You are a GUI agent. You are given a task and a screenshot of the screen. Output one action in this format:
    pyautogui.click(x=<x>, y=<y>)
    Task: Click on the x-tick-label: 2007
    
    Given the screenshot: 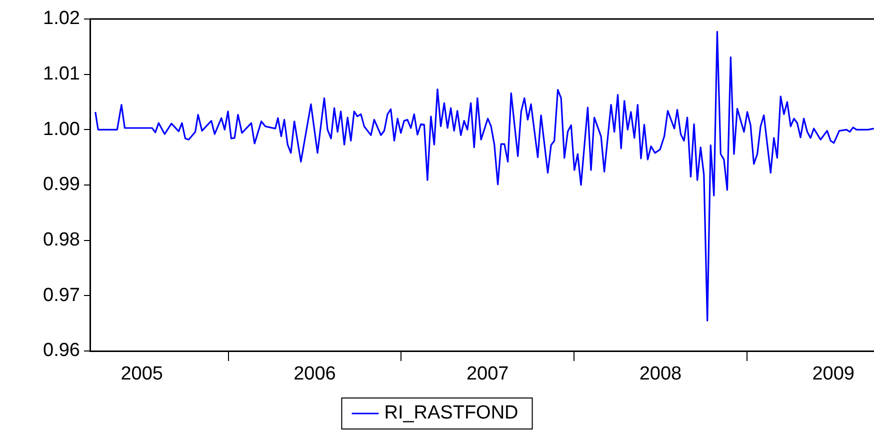 What is the action you would take?
    pyautogui.click(x=487, y=374)
    